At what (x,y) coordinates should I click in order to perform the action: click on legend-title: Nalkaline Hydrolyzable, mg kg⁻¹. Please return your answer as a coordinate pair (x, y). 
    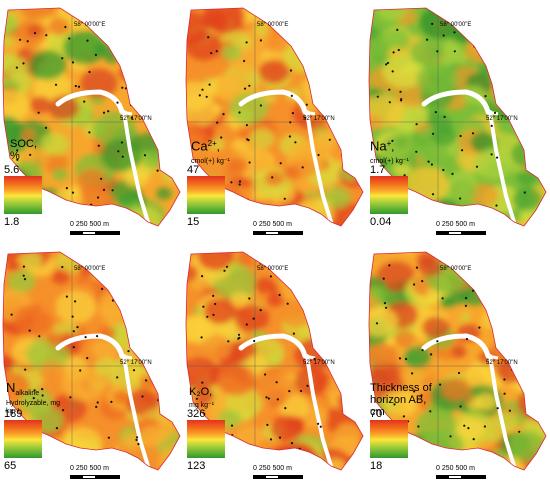
    Looking at the image, I should click on (36, 398).